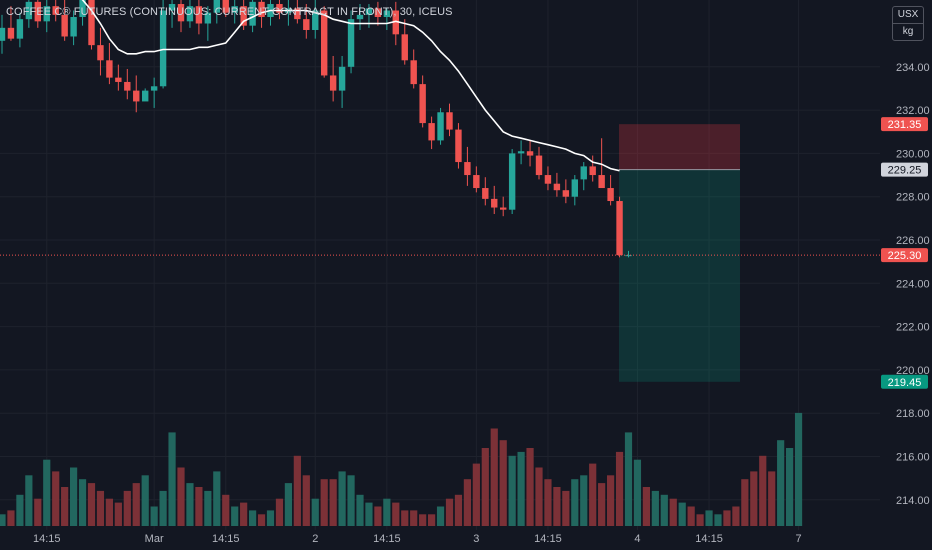 The image size is (932, 550). I want to click on x-tick-label: 3, so click(476, 539).